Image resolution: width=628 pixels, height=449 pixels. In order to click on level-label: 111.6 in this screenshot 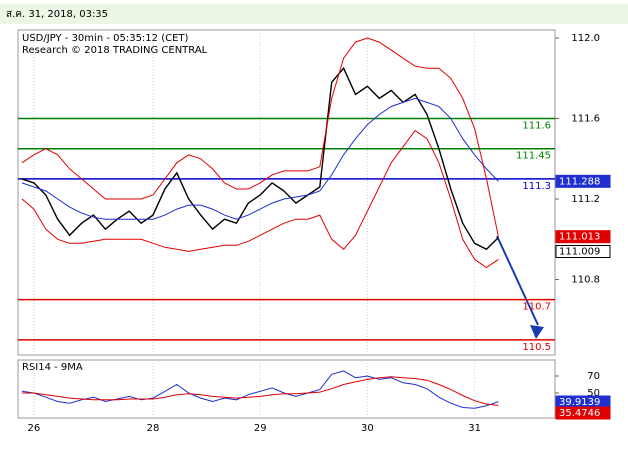, I will do `click(536, 126)`.